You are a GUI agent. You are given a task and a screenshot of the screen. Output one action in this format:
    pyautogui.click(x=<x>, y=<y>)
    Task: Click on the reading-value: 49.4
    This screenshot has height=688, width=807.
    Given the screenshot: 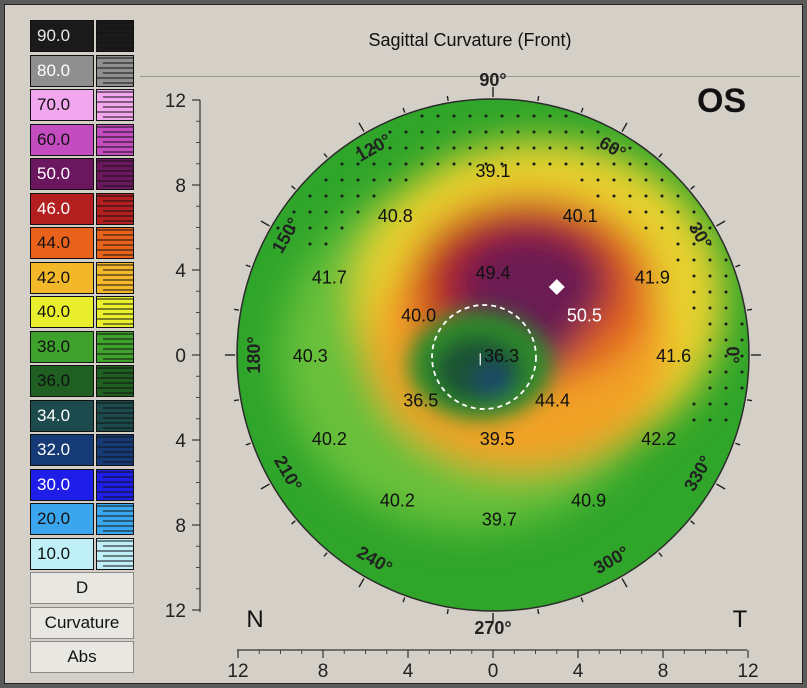 What is the action you would take?
    pyautogui.click(x=492, y=273)
    